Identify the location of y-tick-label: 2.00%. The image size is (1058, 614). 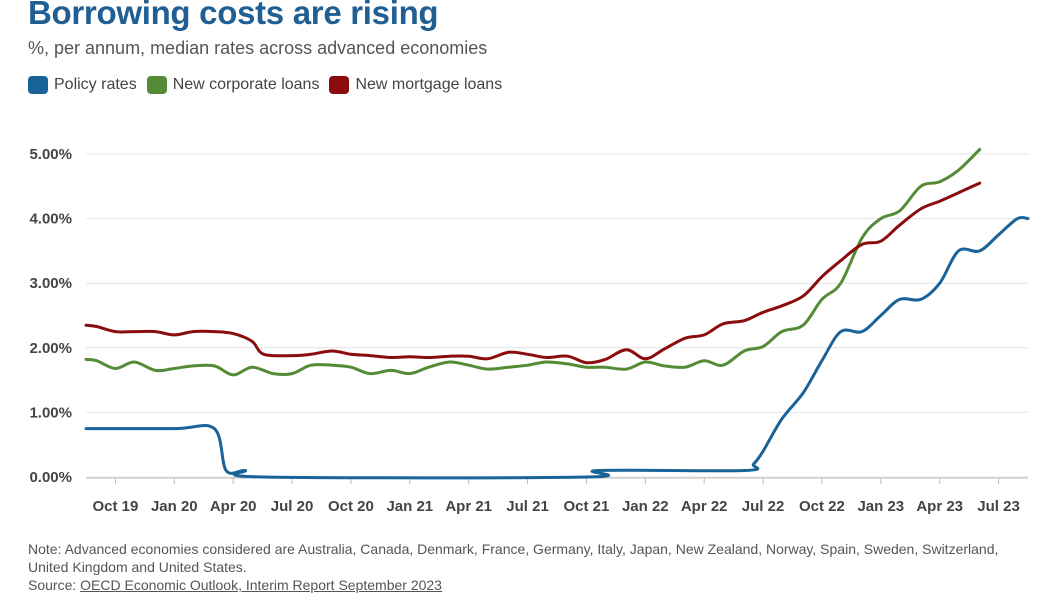
(50, 348).